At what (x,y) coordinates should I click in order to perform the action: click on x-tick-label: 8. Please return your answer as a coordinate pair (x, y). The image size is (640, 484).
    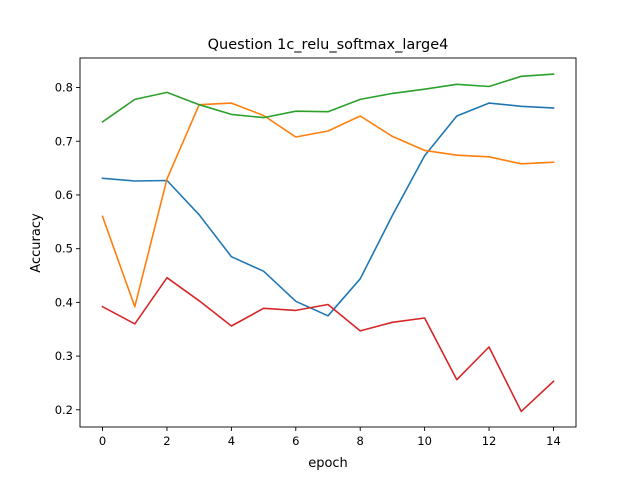
    Looking at the image, I should click on (360, 441).